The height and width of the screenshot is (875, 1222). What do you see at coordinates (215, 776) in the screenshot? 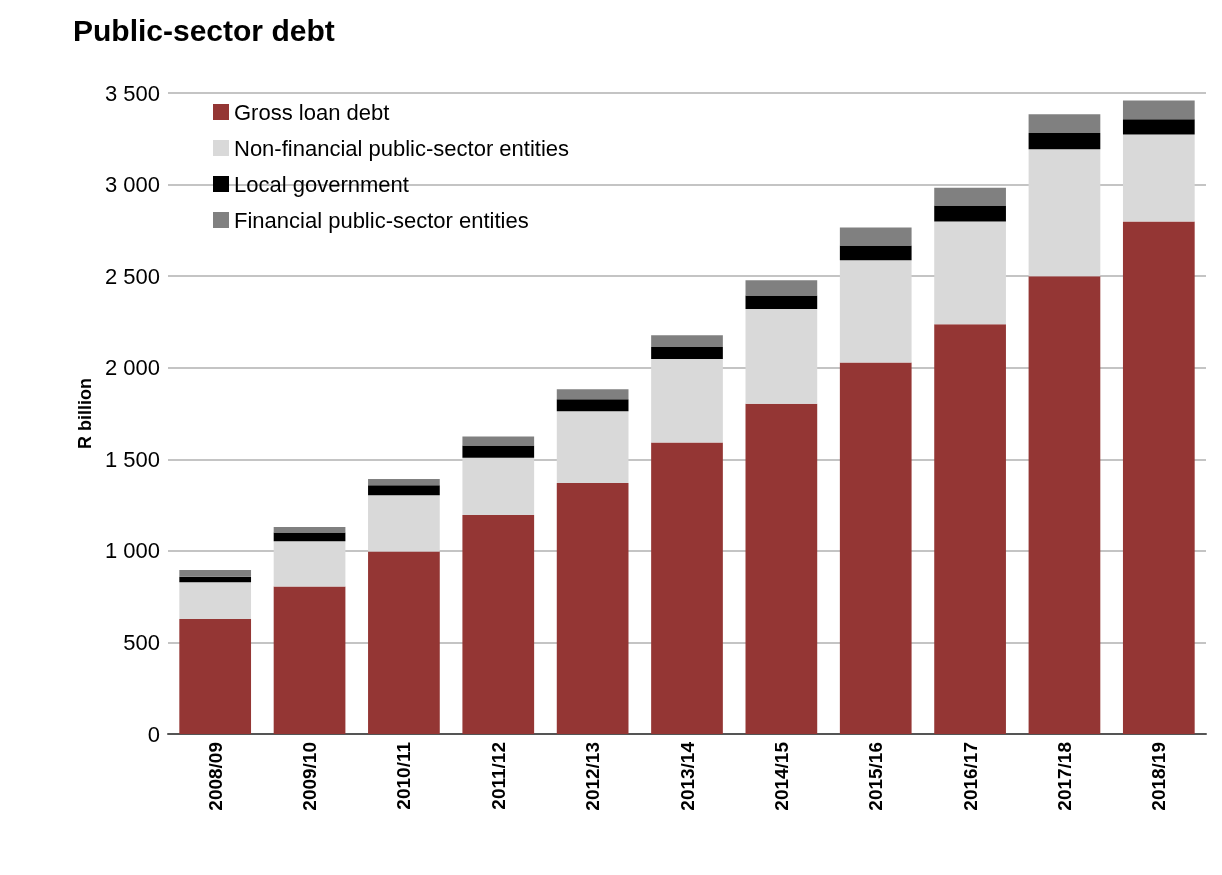
I see `x-tick-label: 2008/09` at bounding box center [215, 776].